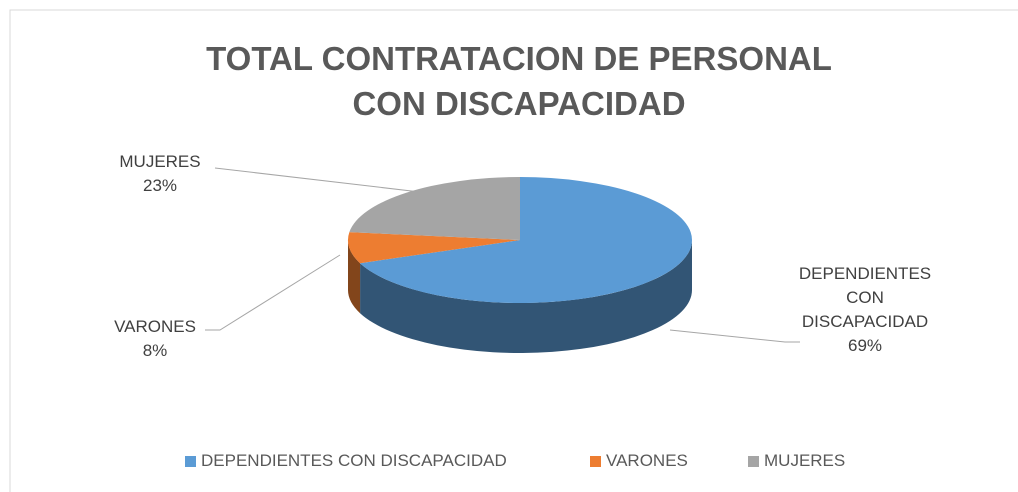  Describe the element at coordinates (865, 297) in the screenshot. I see `label-category: DEPENDIENTES CON DISCAPACIDAD` at that location.